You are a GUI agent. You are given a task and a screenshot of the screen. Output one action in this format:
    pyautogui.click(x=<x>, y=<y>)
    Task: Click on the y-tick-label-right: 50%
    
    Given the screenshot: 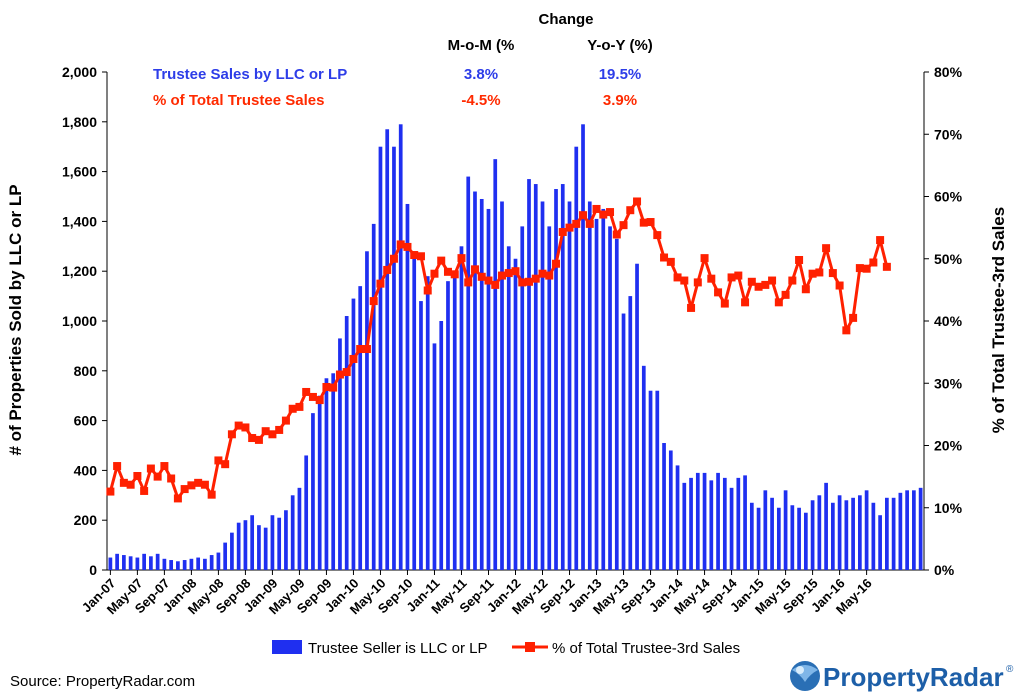 What is the action you would take?
    pyautogui.click(x=948, y=259)
    